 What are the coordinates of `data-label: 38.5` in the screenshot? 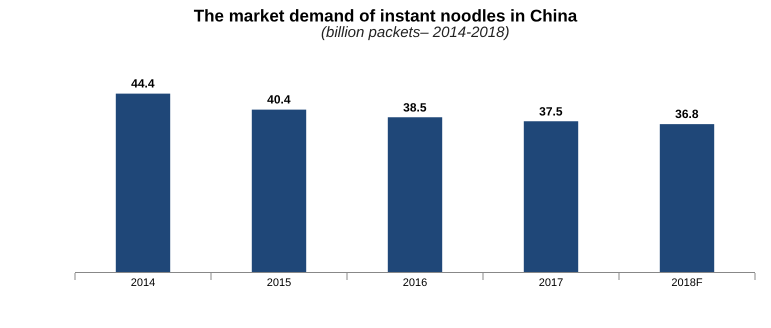 It's located at (415, 107).